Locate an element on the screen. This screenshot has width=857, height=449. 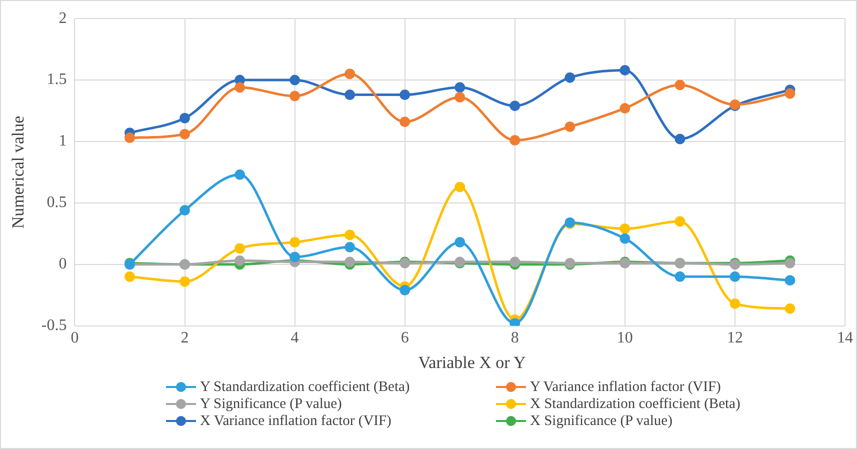
x-tick-label: 14 is located at coordinates (845, 338).